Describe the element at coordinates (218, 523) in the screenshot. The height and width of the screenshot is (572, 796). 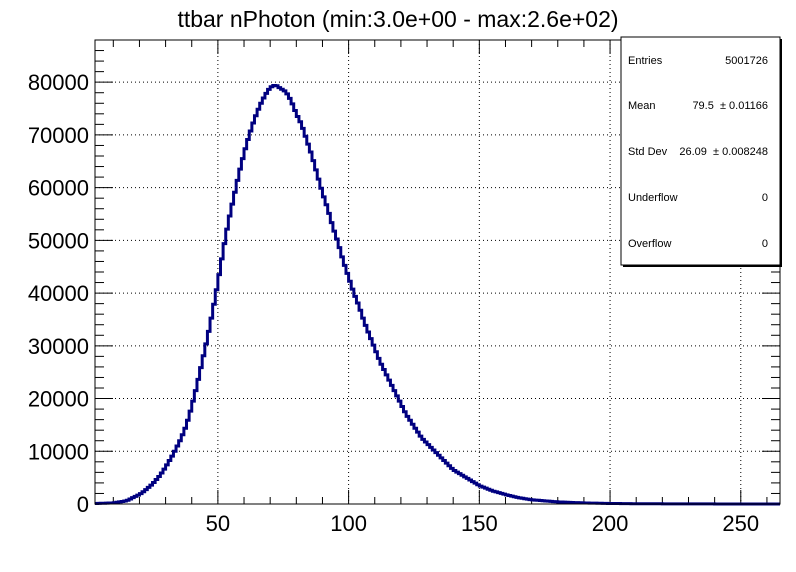
I see `x-tick-label: 50` at that location.